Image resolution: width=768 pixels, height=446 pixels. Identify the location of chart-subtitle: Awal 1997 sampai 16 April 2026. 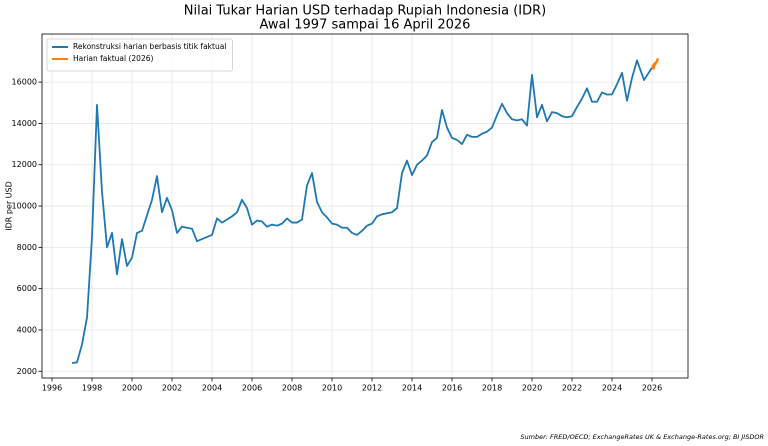
(365, 25).